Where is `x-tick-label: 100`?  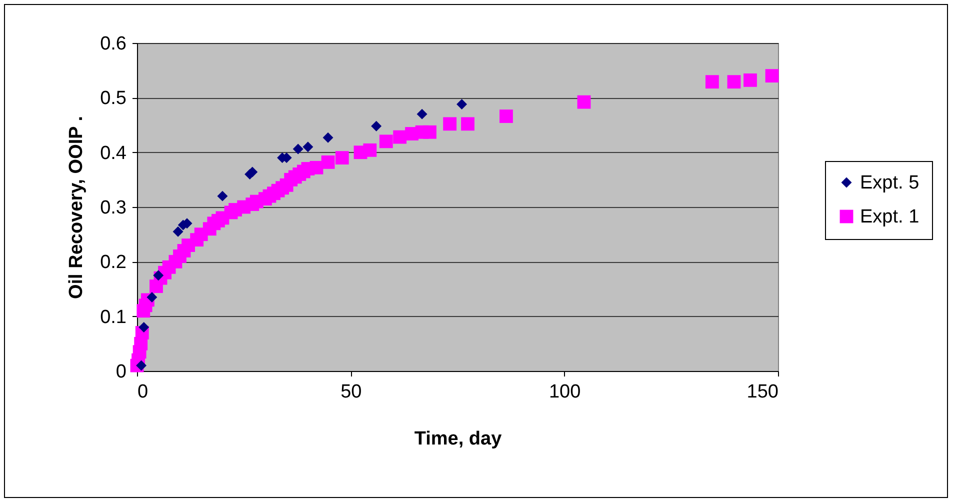
x-tick-label: 100 is located at coordinates (564, 392).